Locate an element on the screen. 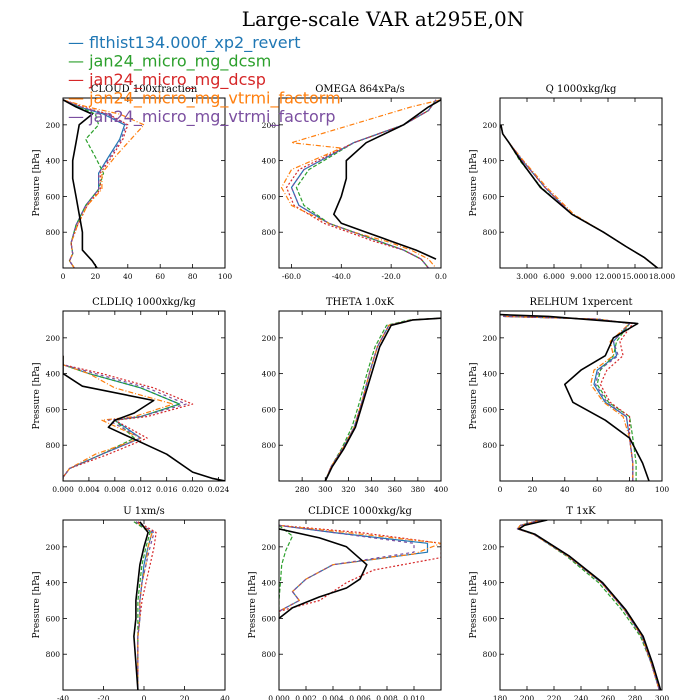  panel-title: Q 1000xkg/kg is located at coordinates (581, 89).